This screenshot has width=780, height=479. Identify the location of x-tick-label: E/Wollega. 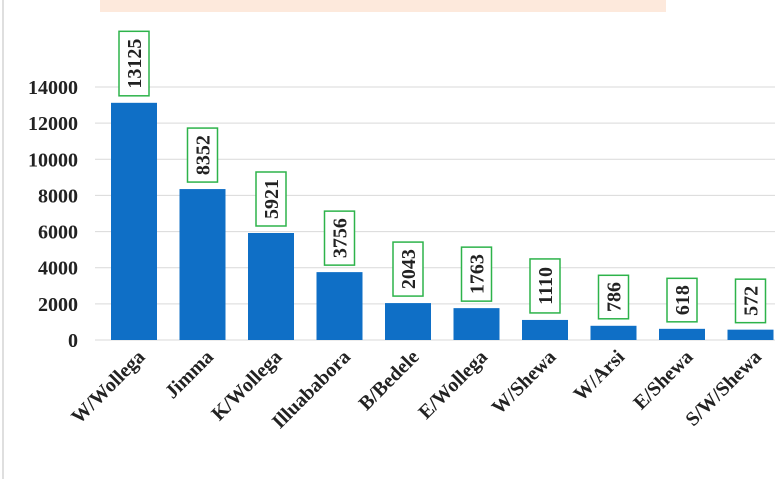
(453, 385).